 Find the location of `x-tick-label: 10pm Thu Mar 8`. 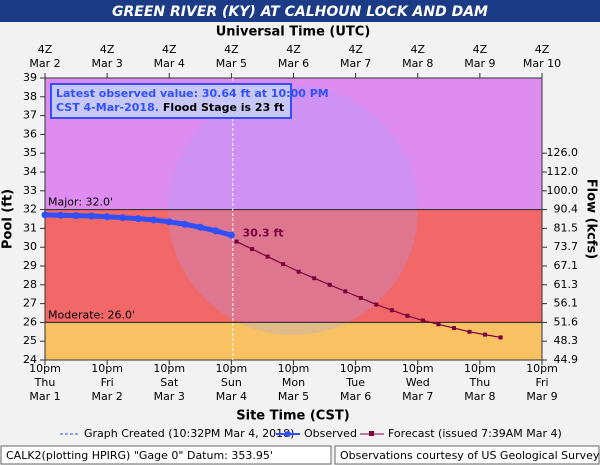

x-tick-label: 10pm Thu Mar 8 is located at coordinates (480, 382).